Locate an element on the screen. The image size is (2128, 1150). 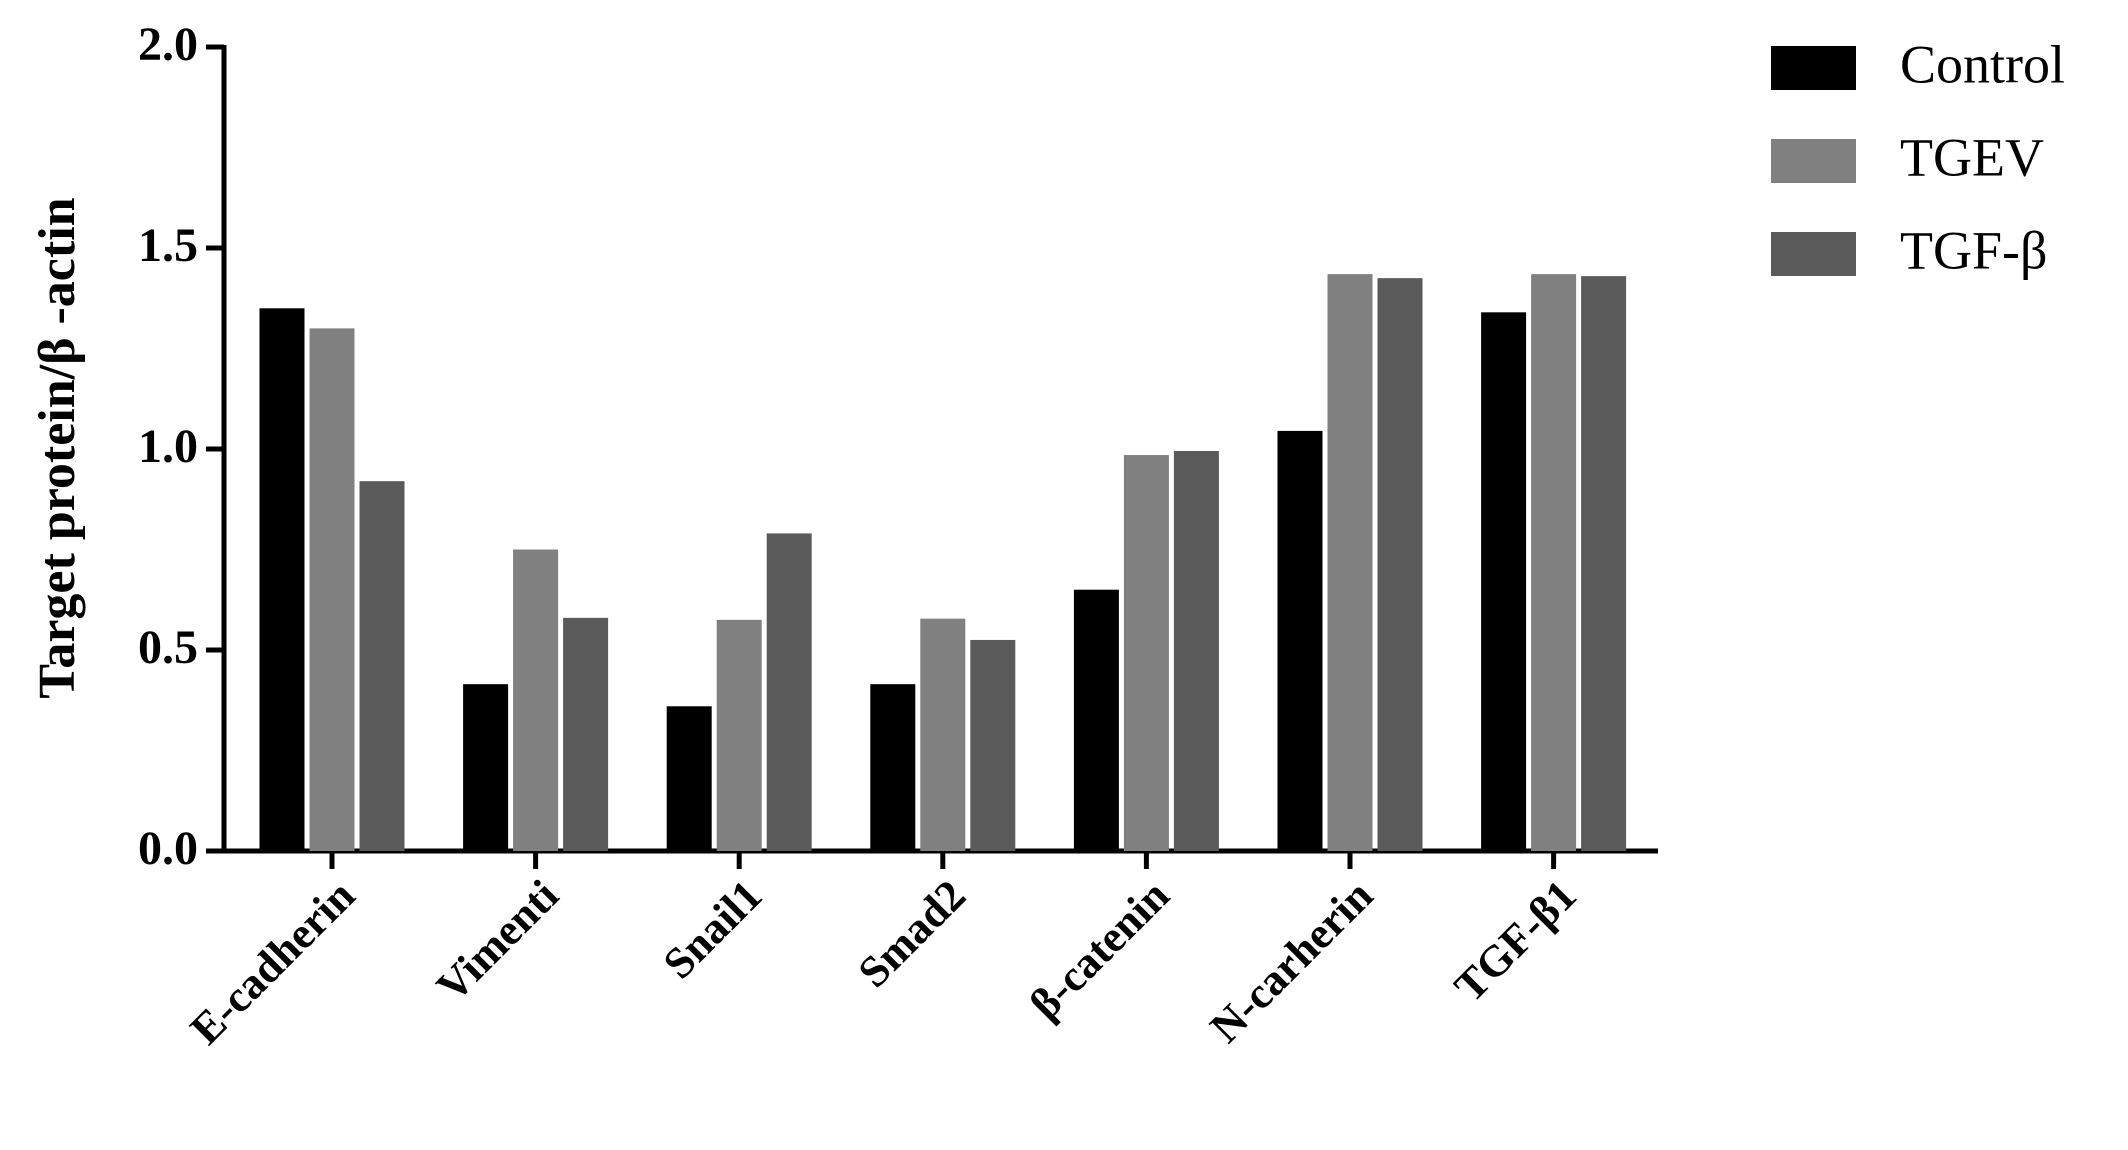
y-tick-label: 2.0 is located at coordinates (168, 44).